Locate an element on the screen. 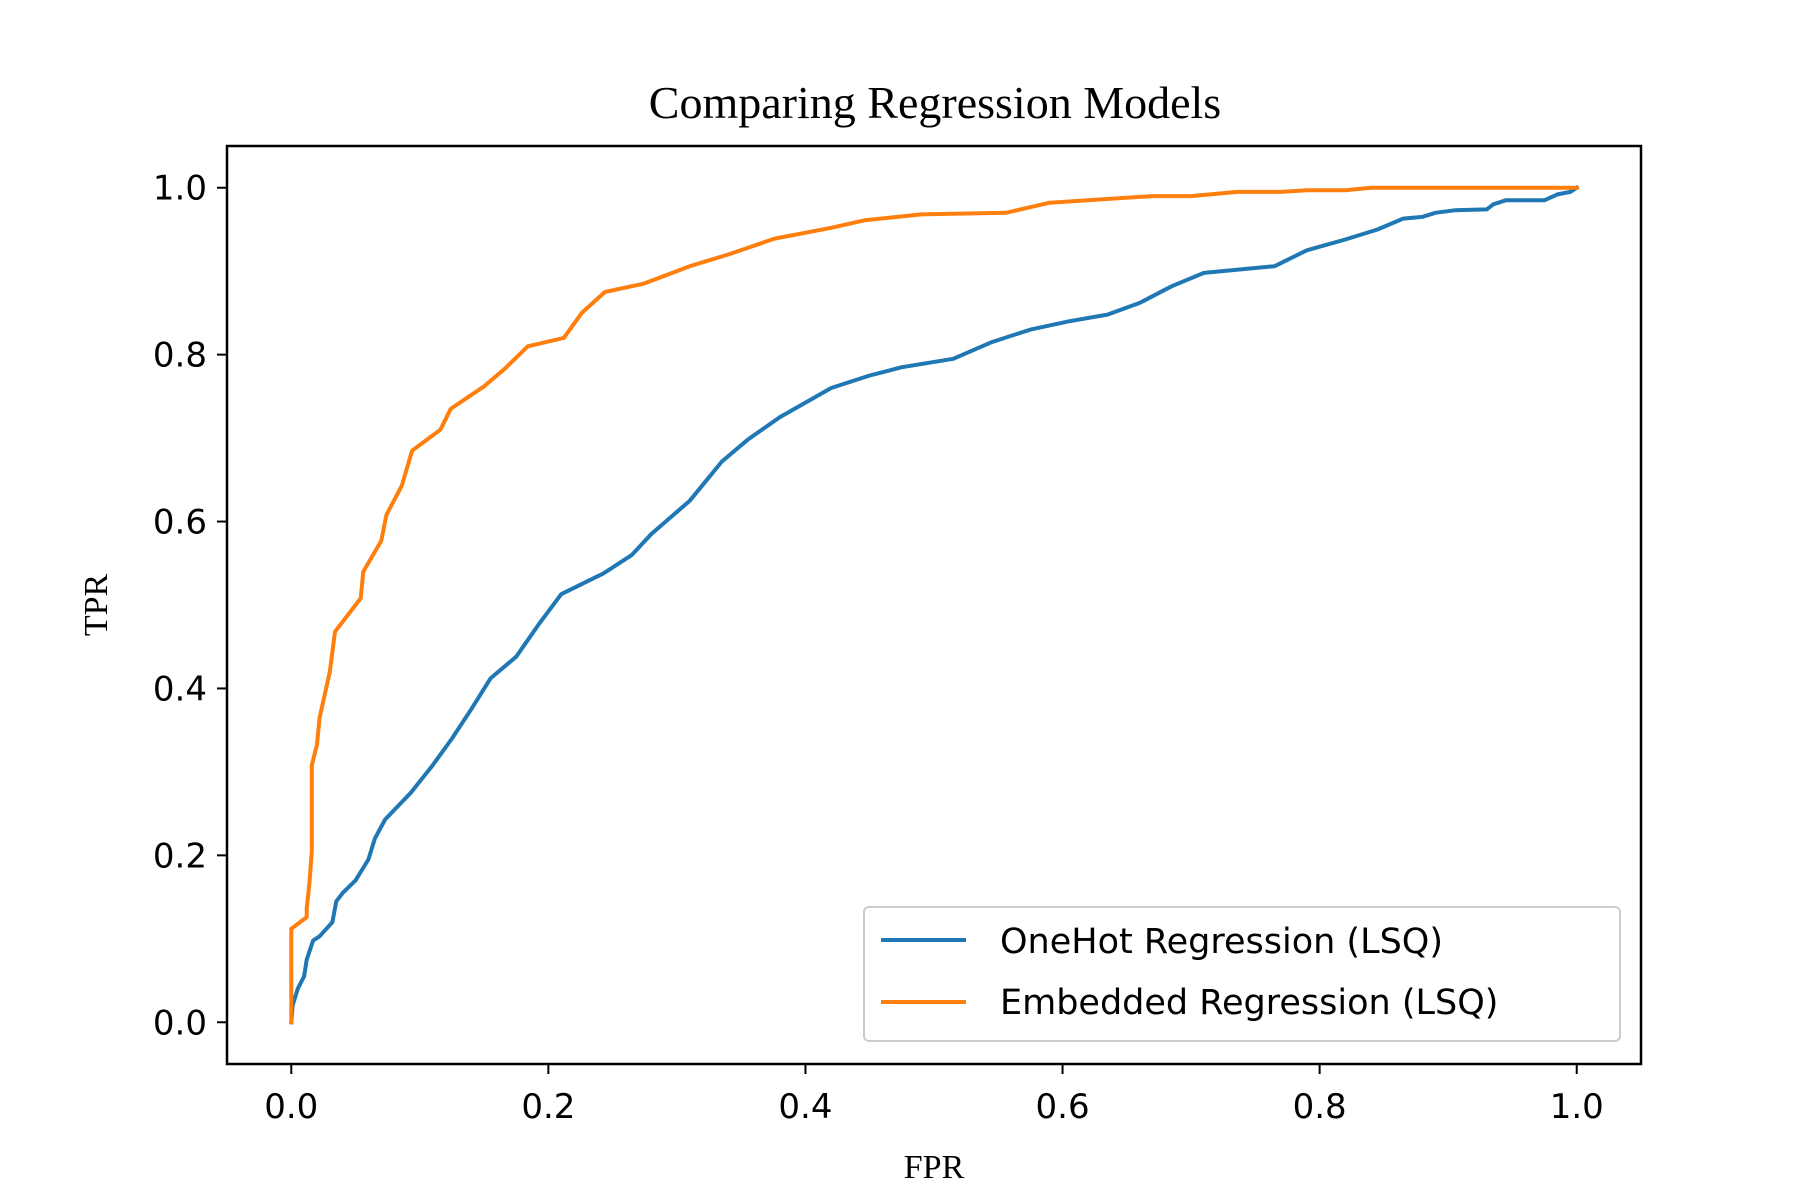 This screenshot has width=1800, height=1200. x-tick-label: 0.8 is located at coordinates (1320, 1107).